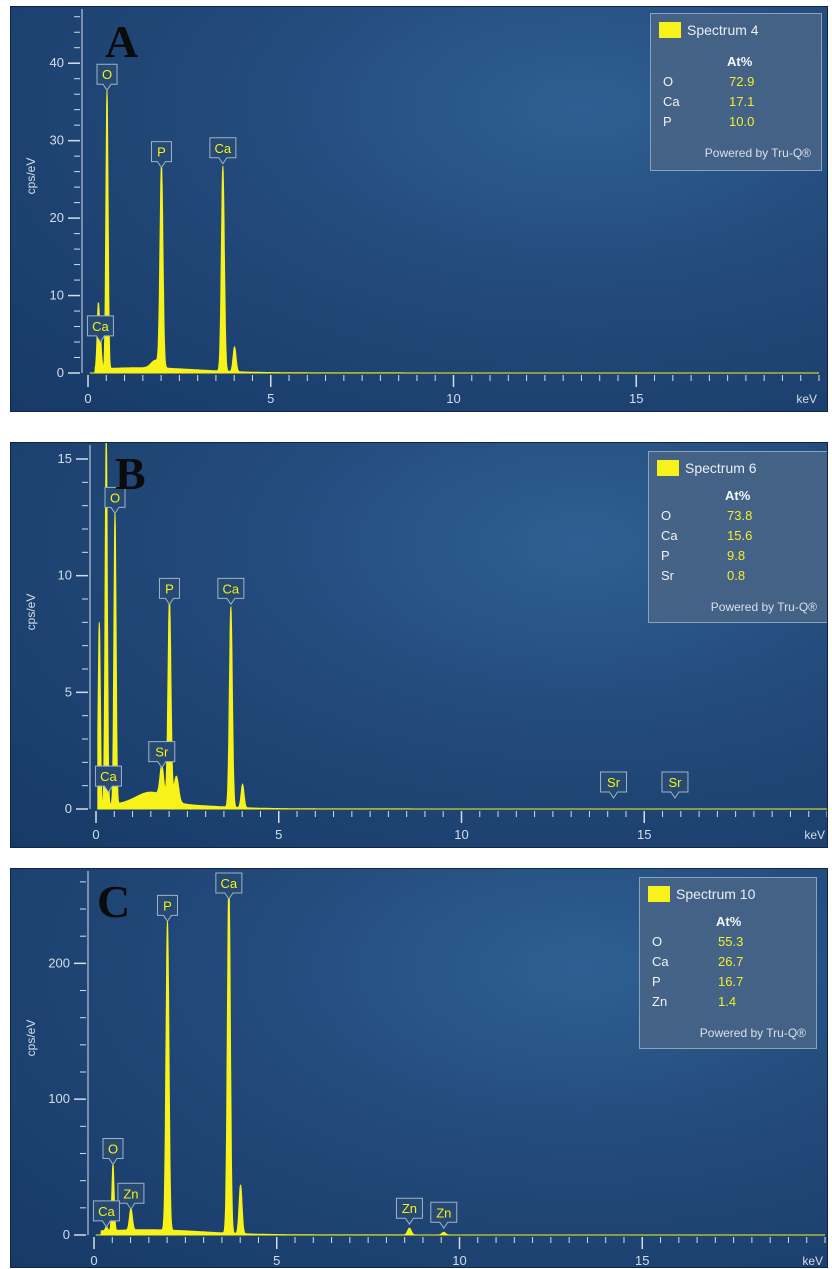  I want to click on legend-title: Spectrum 6, so click(721, 468).